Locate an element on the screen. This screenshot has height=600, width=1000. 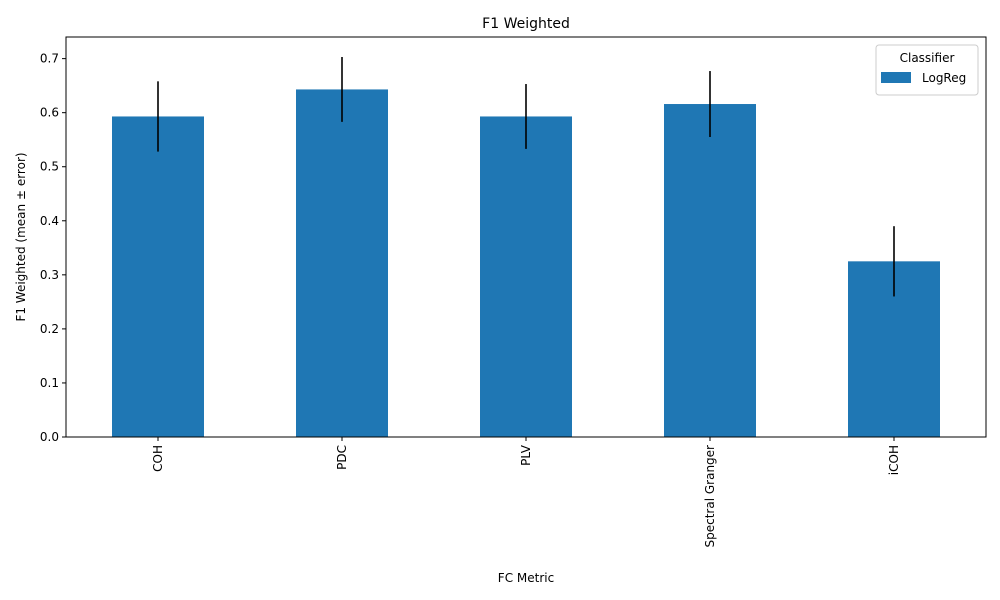
y-tick-label: 0.3 is located at coordinates (49, 275).